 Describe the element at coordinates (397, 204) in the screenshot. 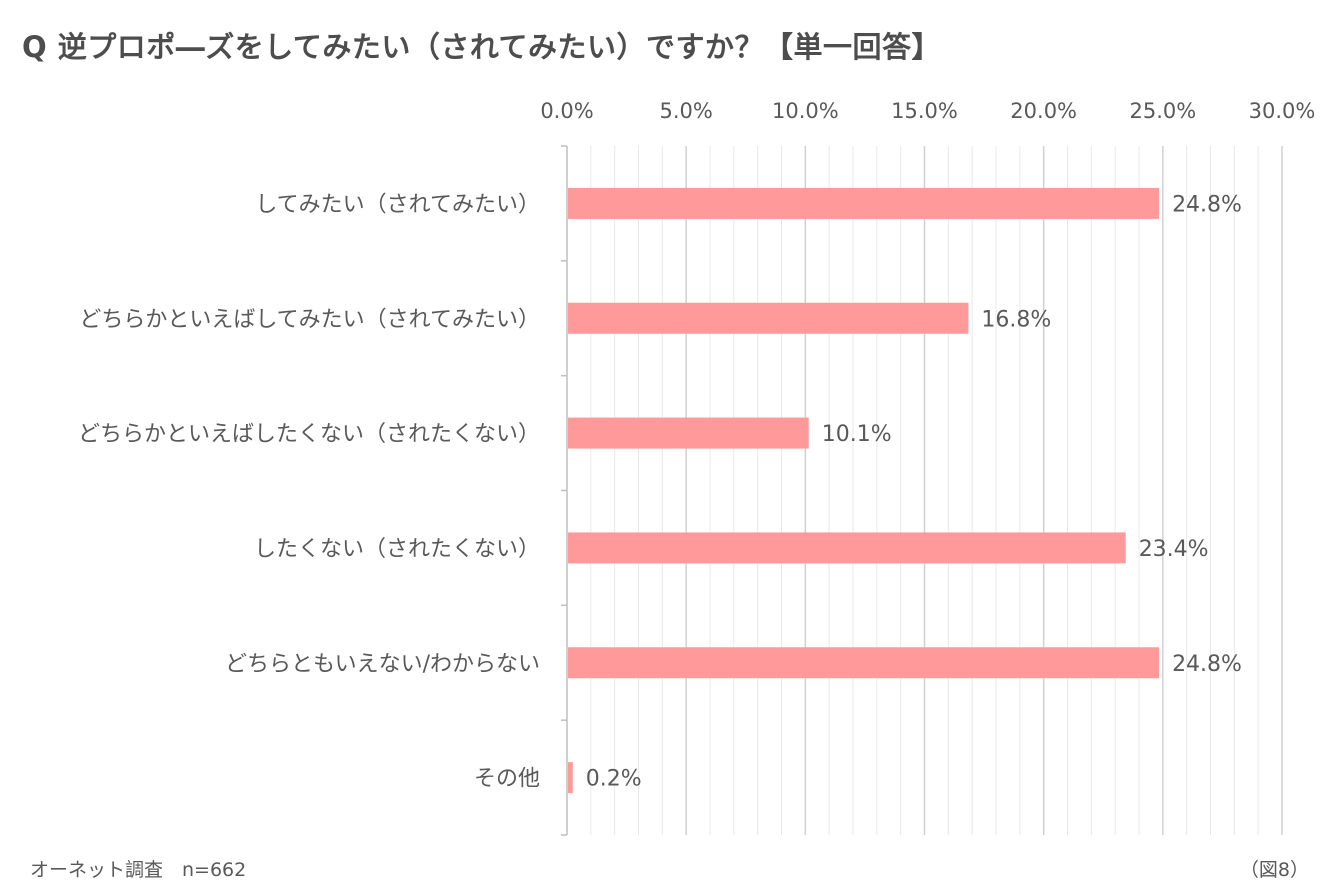

I see `category-label: してみたい（されてみたい）` at that location.